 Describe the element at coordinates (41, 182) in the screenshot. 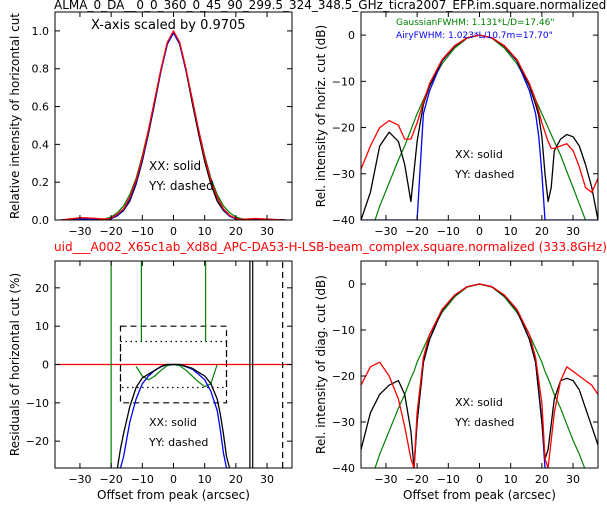

I see `y-tick-label: 0.2` at that location.